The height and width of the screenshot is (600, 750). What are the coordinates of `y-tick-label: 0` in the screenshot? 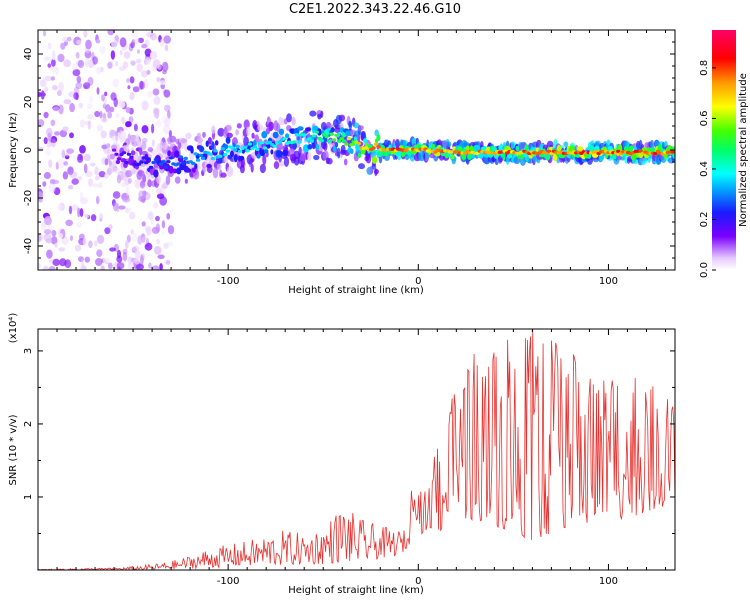 It's located at (28, 150).